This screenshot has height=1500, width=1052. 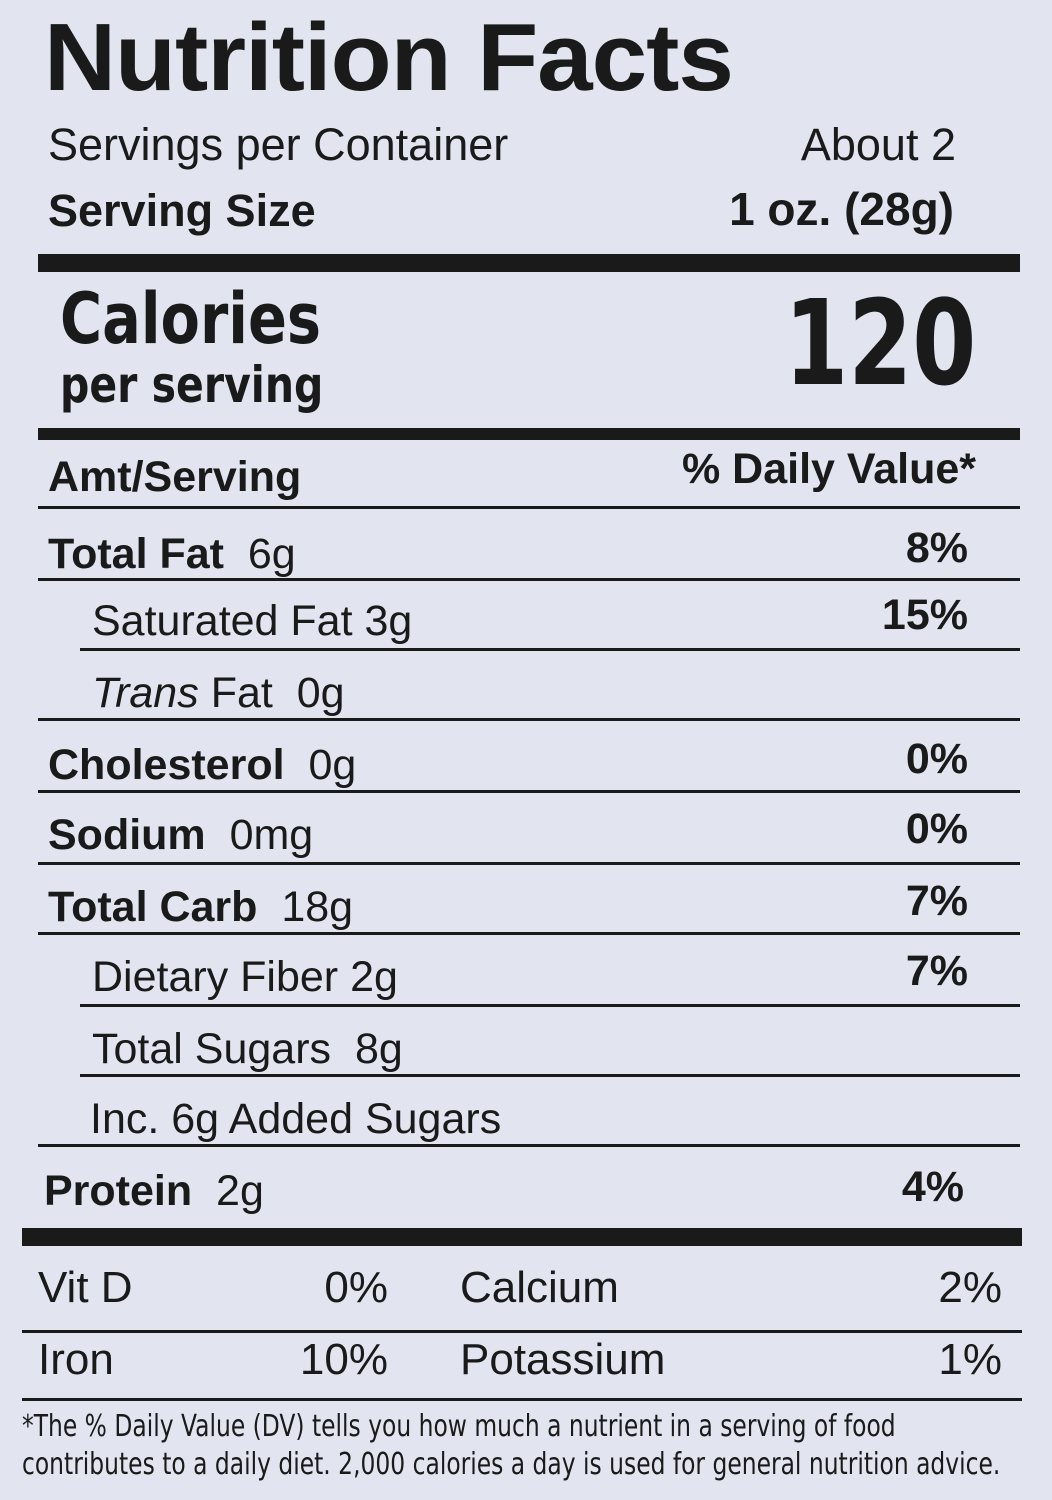 I want to click on nutrient-name: Total Fat, so click(x=136, y=554).